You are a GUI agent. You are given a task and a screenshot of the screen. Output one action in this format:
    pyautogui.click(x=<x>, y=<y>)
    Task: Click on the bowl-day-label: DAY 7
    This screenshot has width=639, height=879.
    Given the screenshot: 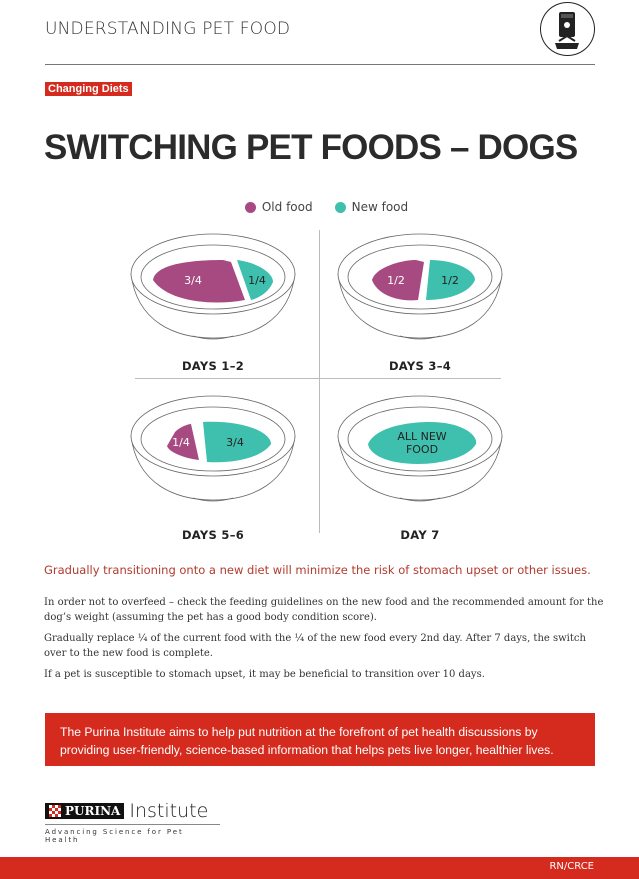 What is the action you would take?
    pyautogui.click(x=420, y=535)
    